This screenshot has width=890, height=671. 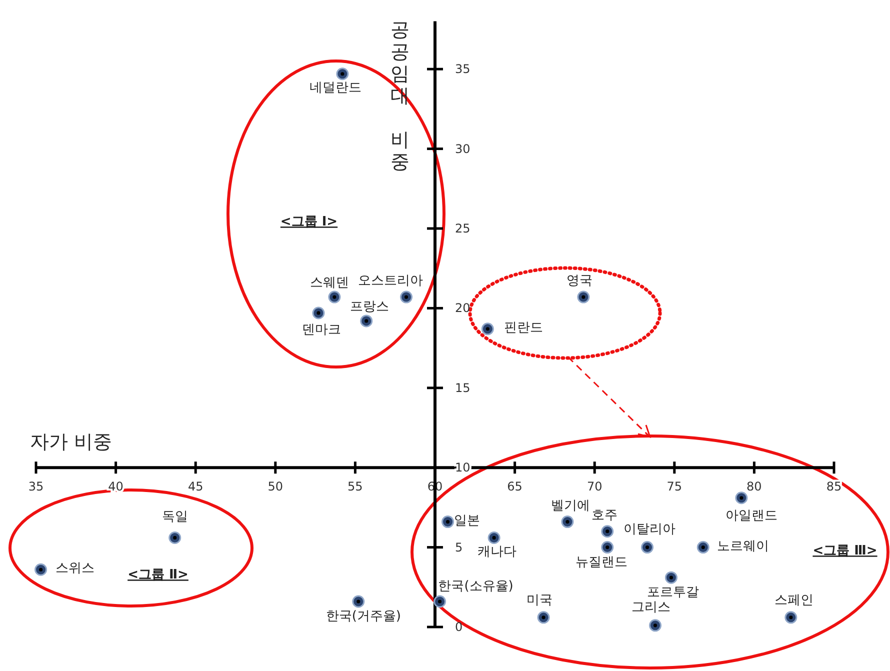 What do you see at coordinates (459, 547) in the screenshot?
I see `y-tick-label: 5` at bounding box center [459, 547].